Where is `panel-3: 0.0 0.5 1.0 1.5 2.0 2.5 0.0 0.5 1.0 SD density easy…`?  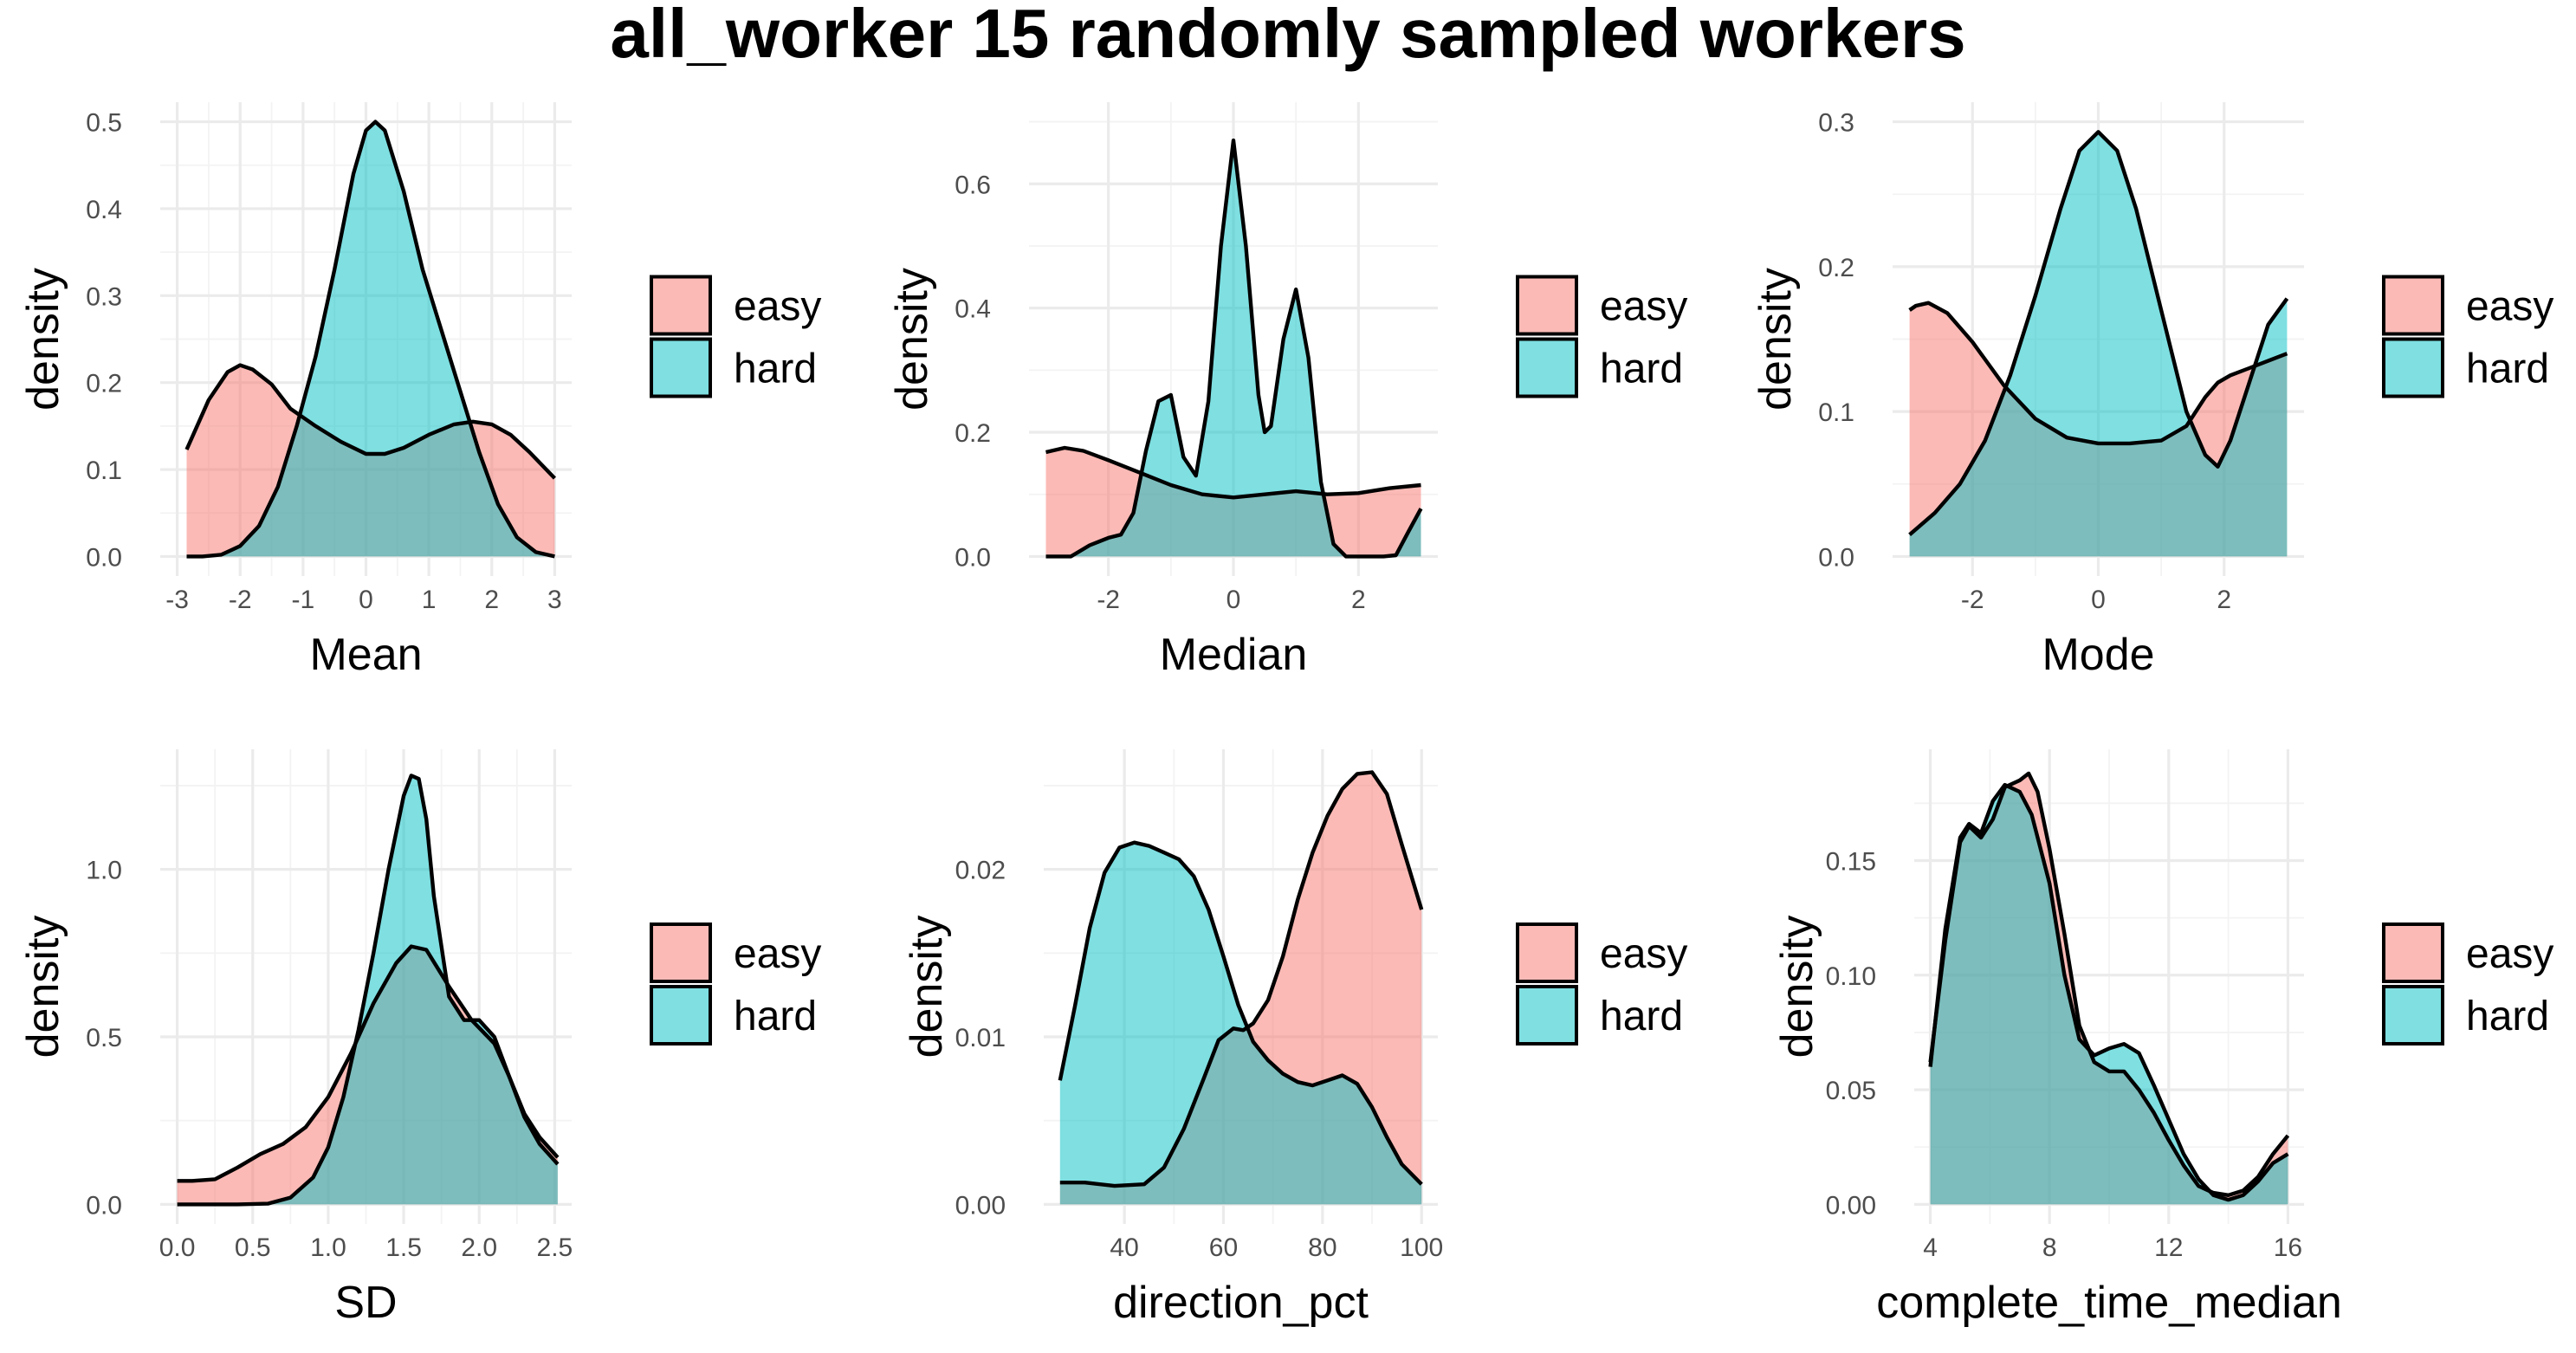 panel-3: 0.0 0.5 1.0 1.5 2.0 2.5 0.0 0.5 1.0 SD density easy… is located at coordinates (419, 1038).